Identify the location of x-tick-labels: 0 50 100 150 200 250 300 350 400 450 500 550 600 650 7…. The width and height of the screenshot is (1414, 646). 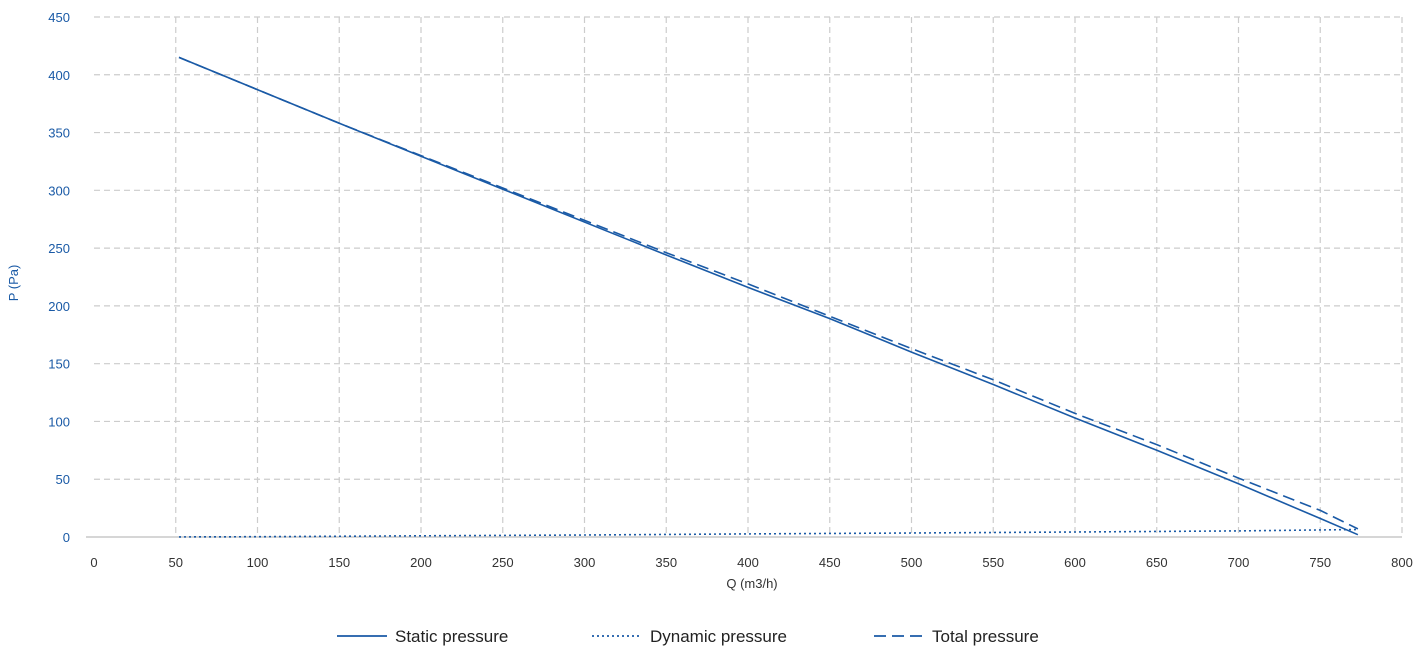
(751, 562).